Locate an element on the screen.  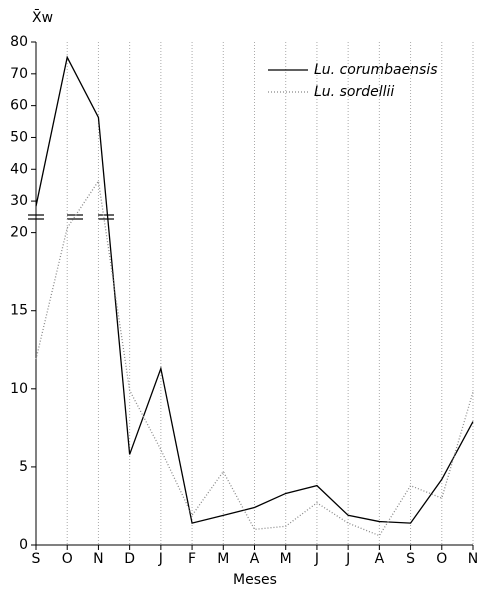
y-tick-label: 5 is located at coordinates (23, 467).